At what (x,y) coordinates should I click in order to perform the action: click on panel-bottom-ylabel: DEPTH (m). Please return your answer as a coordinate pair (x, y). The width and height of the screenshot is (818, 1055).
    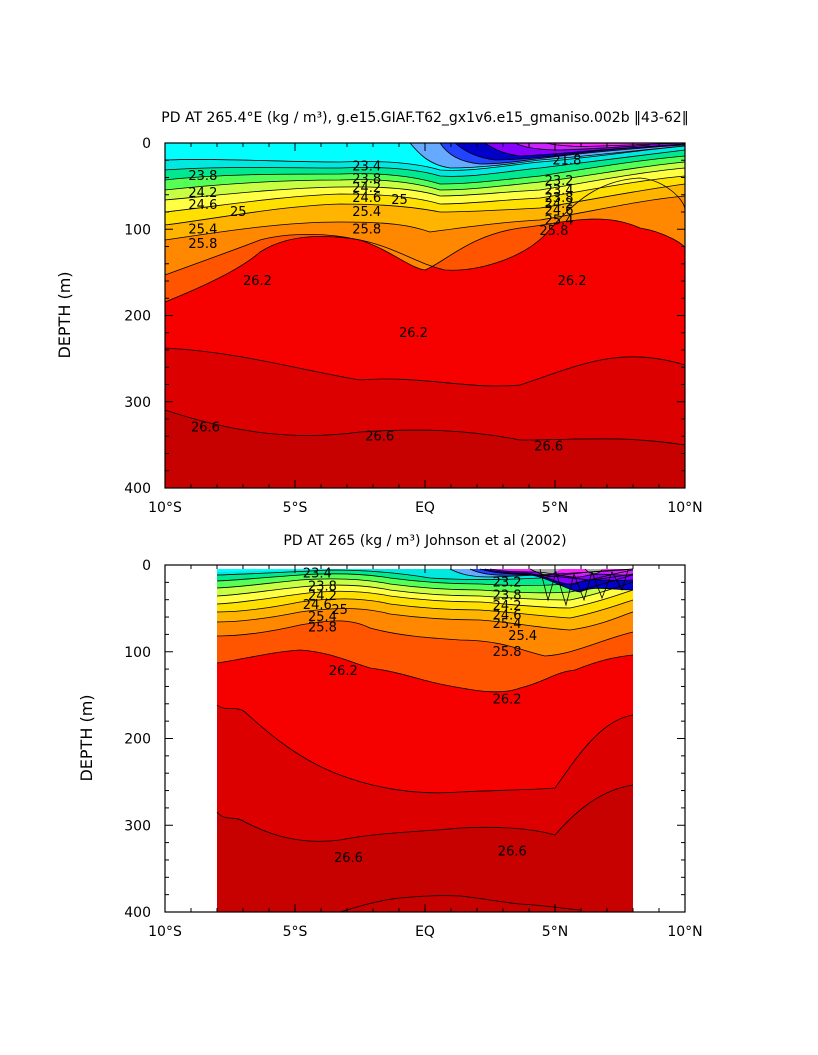
    Looking at the image, I should click on (86, 737).